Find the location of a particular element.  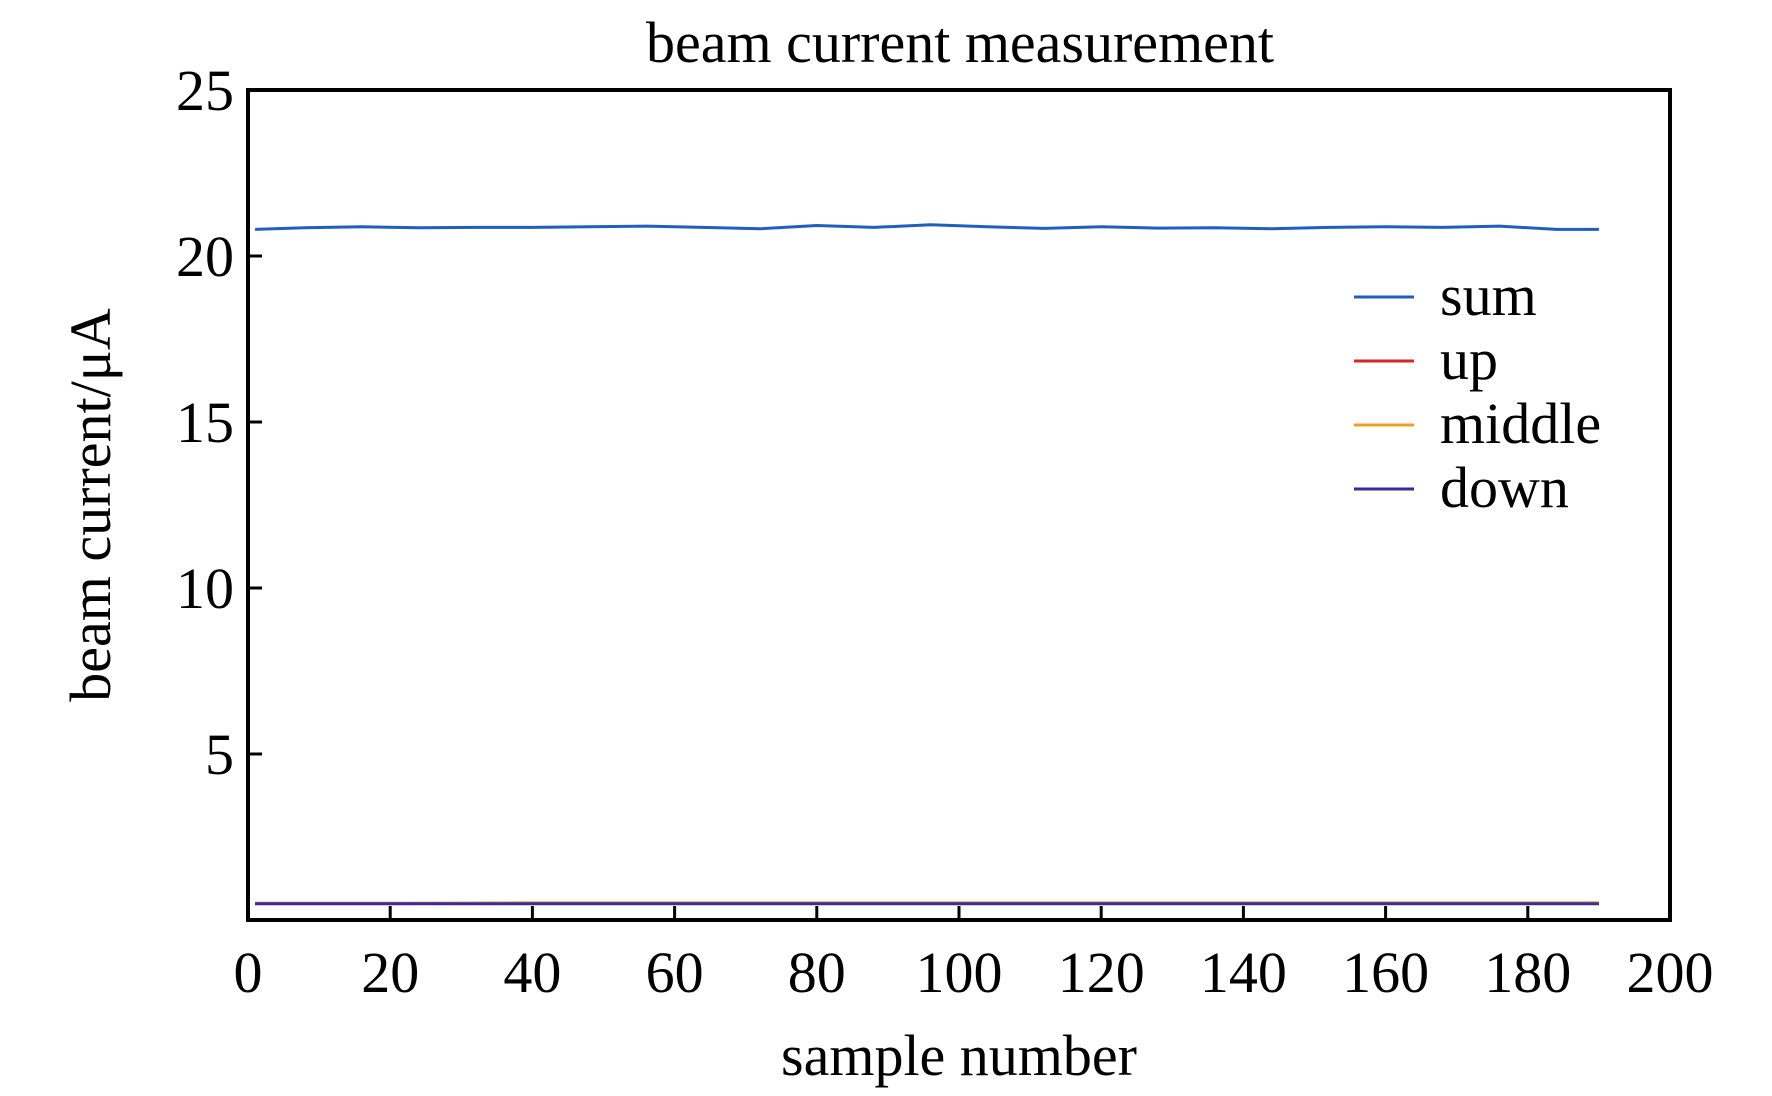

y-axis-label: beam current/μA is located at coordinates (90, 505).